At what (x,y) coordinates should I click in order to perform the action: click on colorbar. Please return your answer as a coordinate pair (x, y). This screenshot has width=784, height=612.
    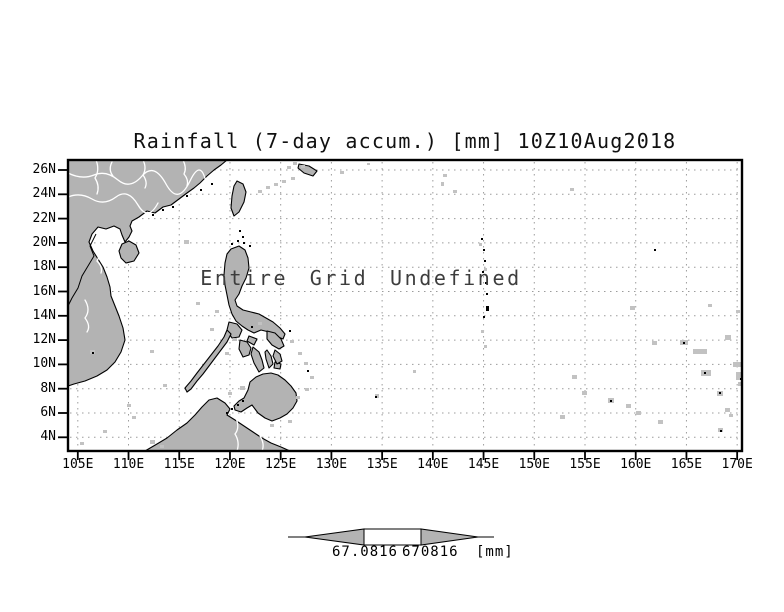
    Looking at the image, I should click on (391, 537).